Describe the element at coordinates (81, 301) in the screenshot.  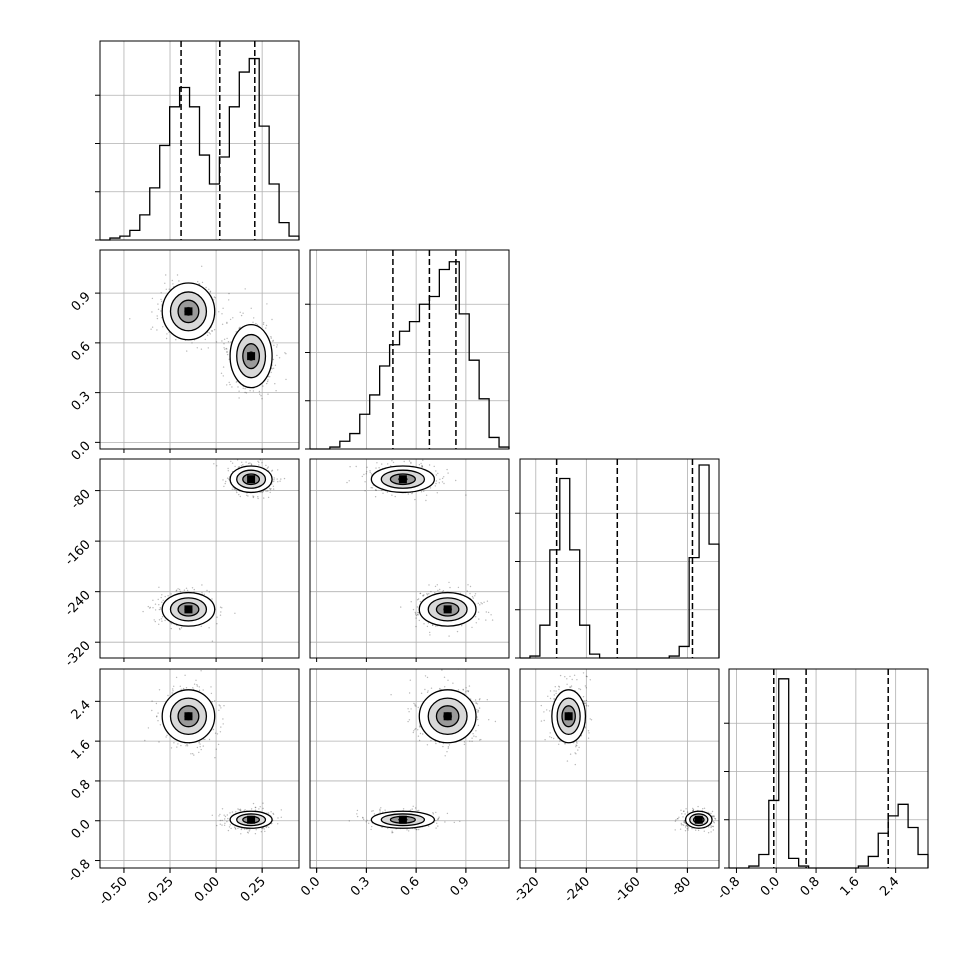
I see `y-tick-label: 0.9` at that location.